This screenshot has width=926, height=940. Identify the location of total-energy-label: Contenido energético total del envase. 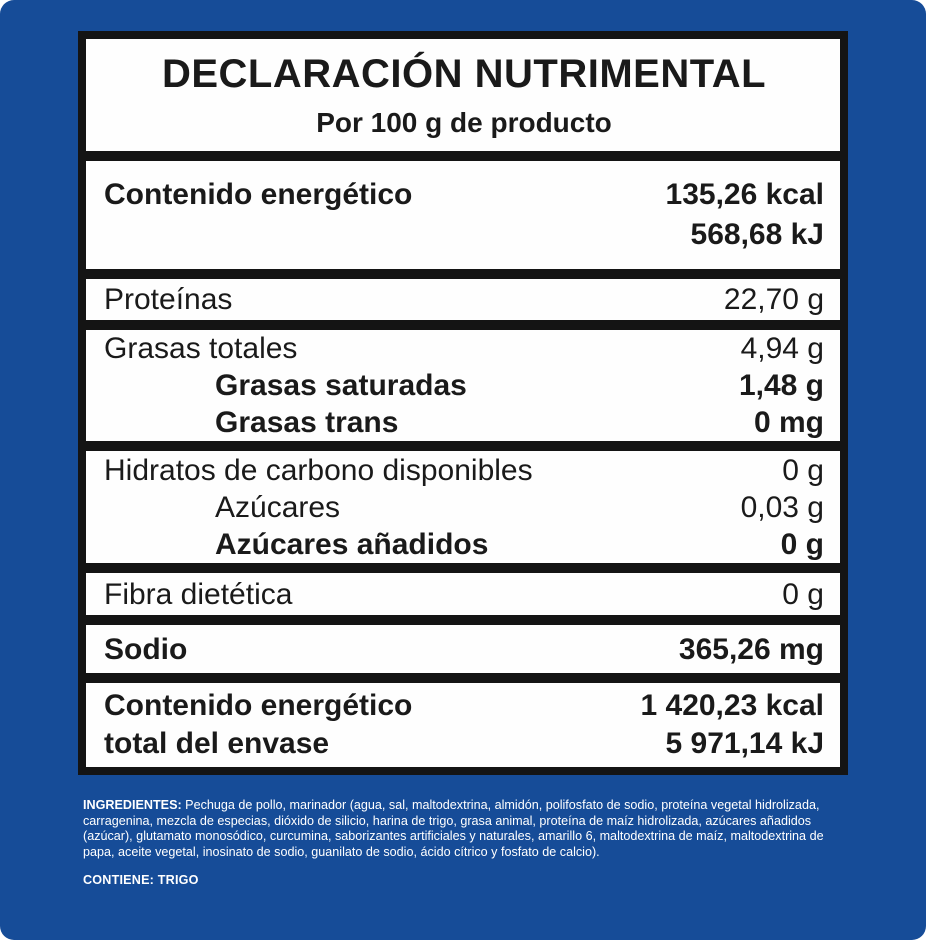
(258, 725).